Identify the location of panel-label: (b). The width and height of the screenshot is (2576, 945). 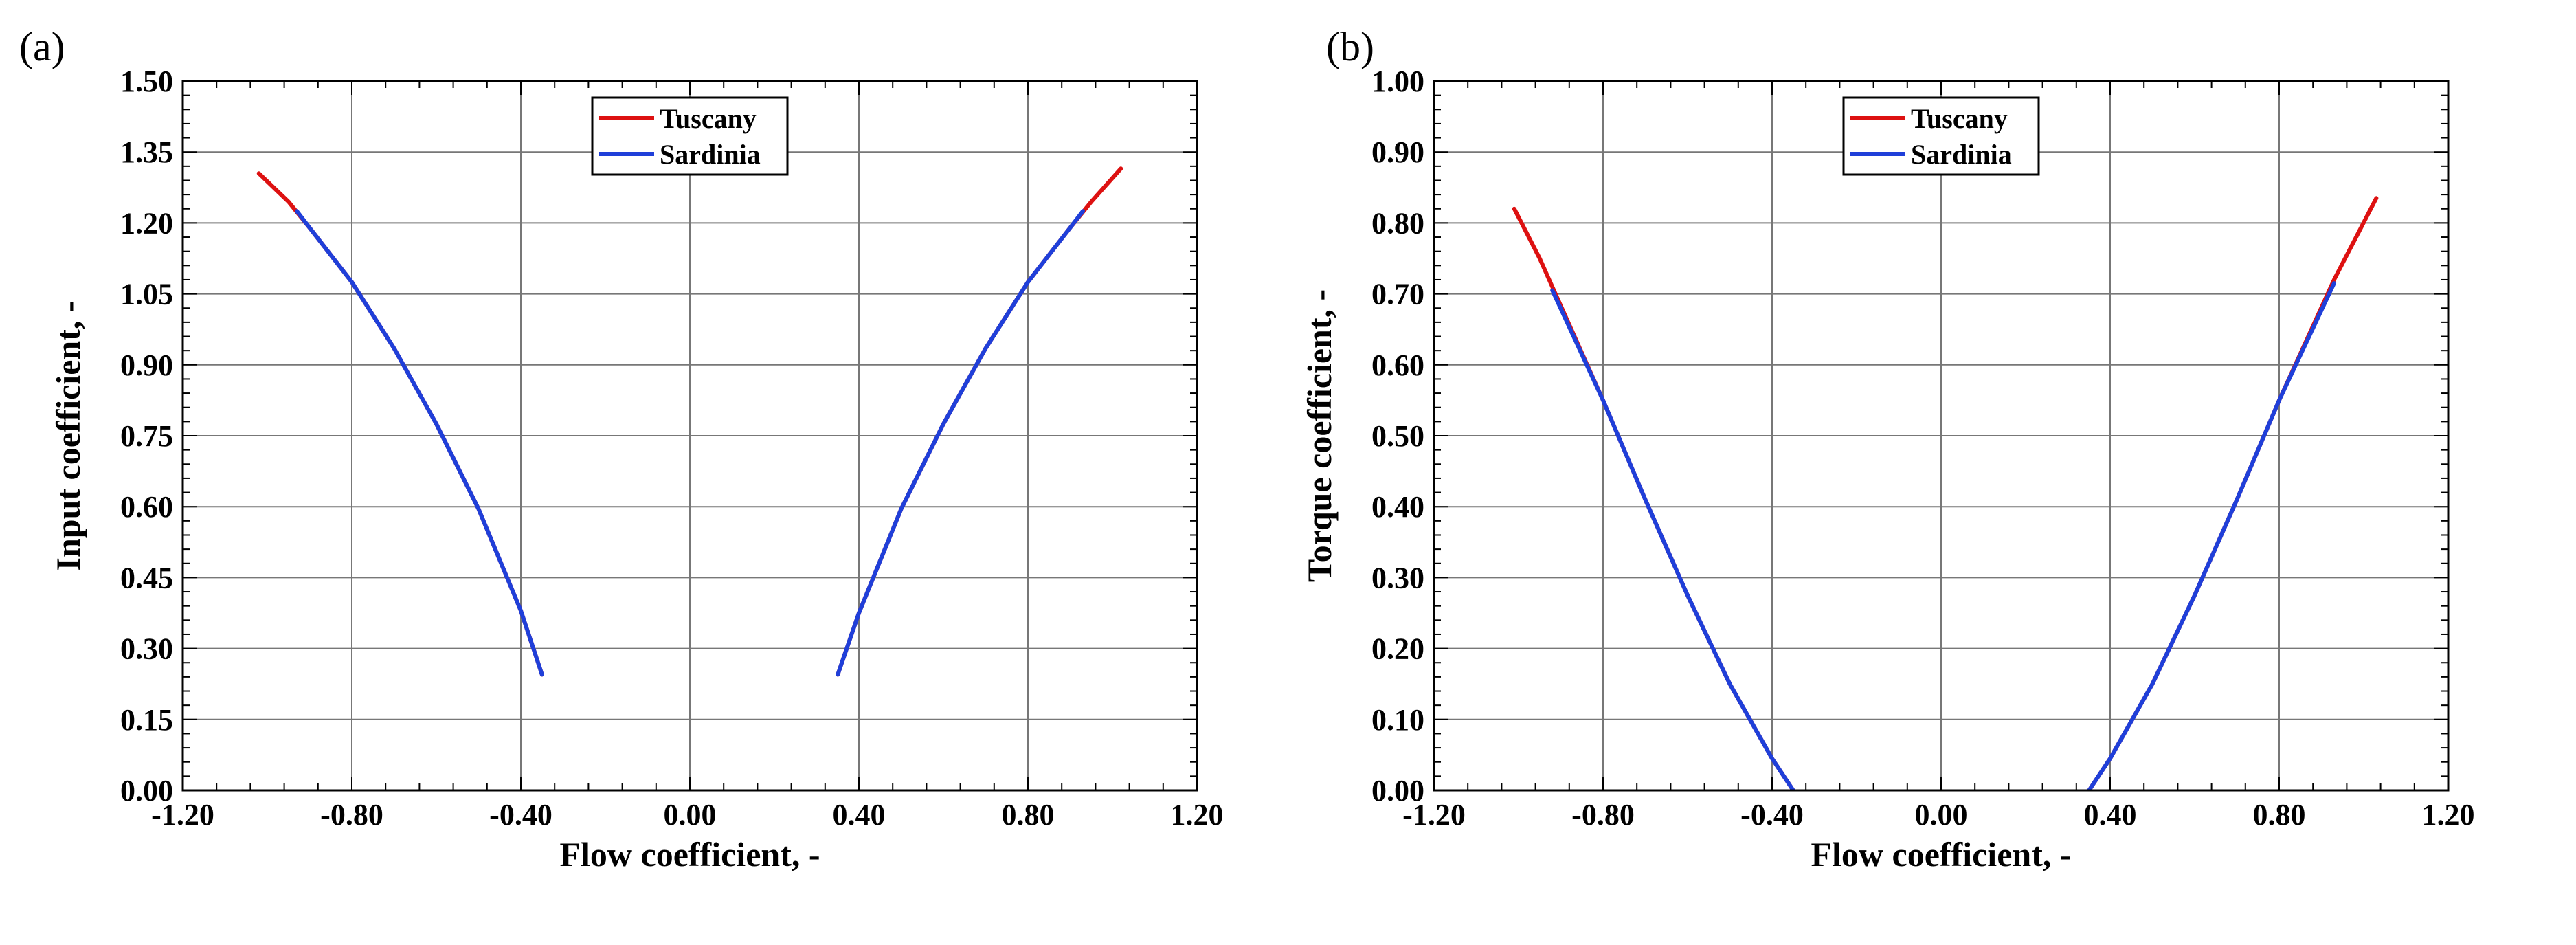
(1350, 46).